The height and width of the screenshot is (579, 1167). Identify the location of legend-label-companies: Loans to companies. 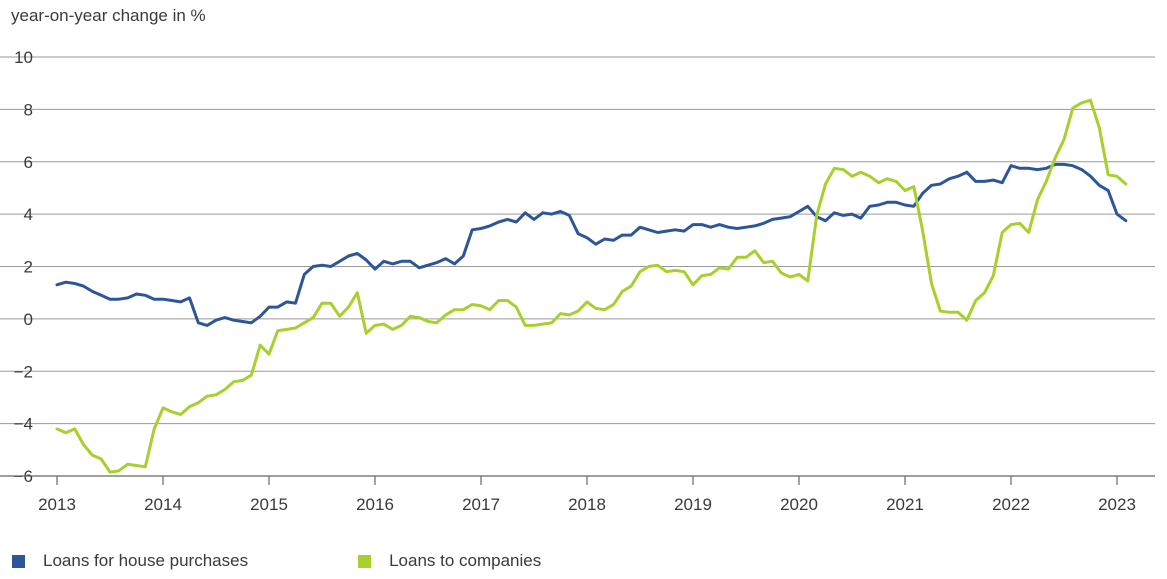
(465, 560).